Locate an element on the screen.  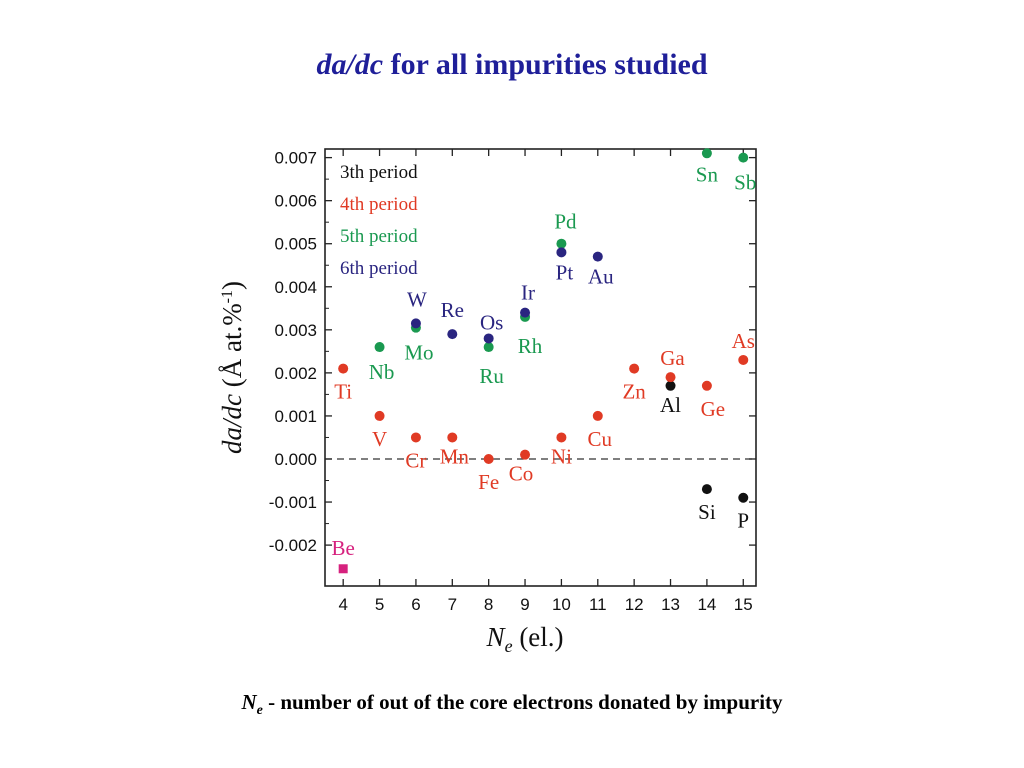
y-tick-label: 0.003 is located at coordinates (295, 330).